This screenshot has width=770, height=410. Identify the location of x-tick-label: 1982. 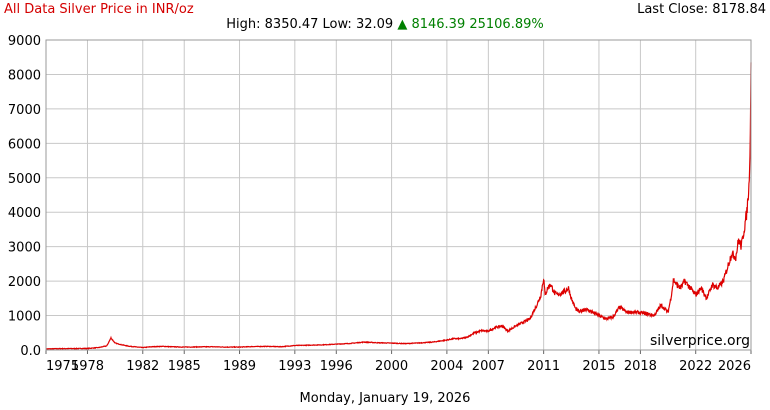
(142, 366).